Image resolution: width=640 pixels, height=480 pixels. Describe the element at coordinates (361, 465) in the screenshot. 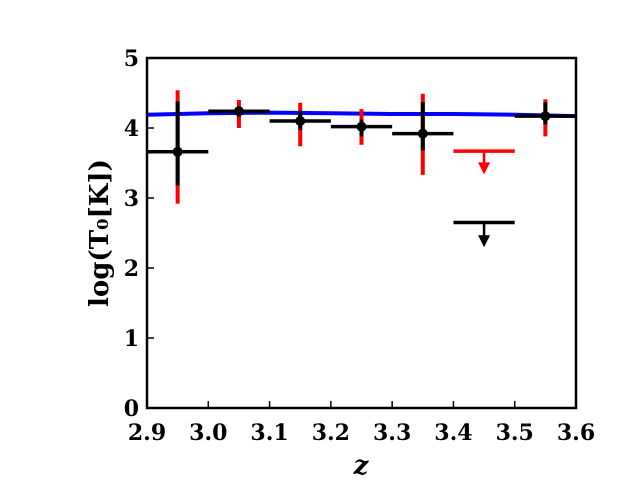

I see `x-axis-label: z` at that location.